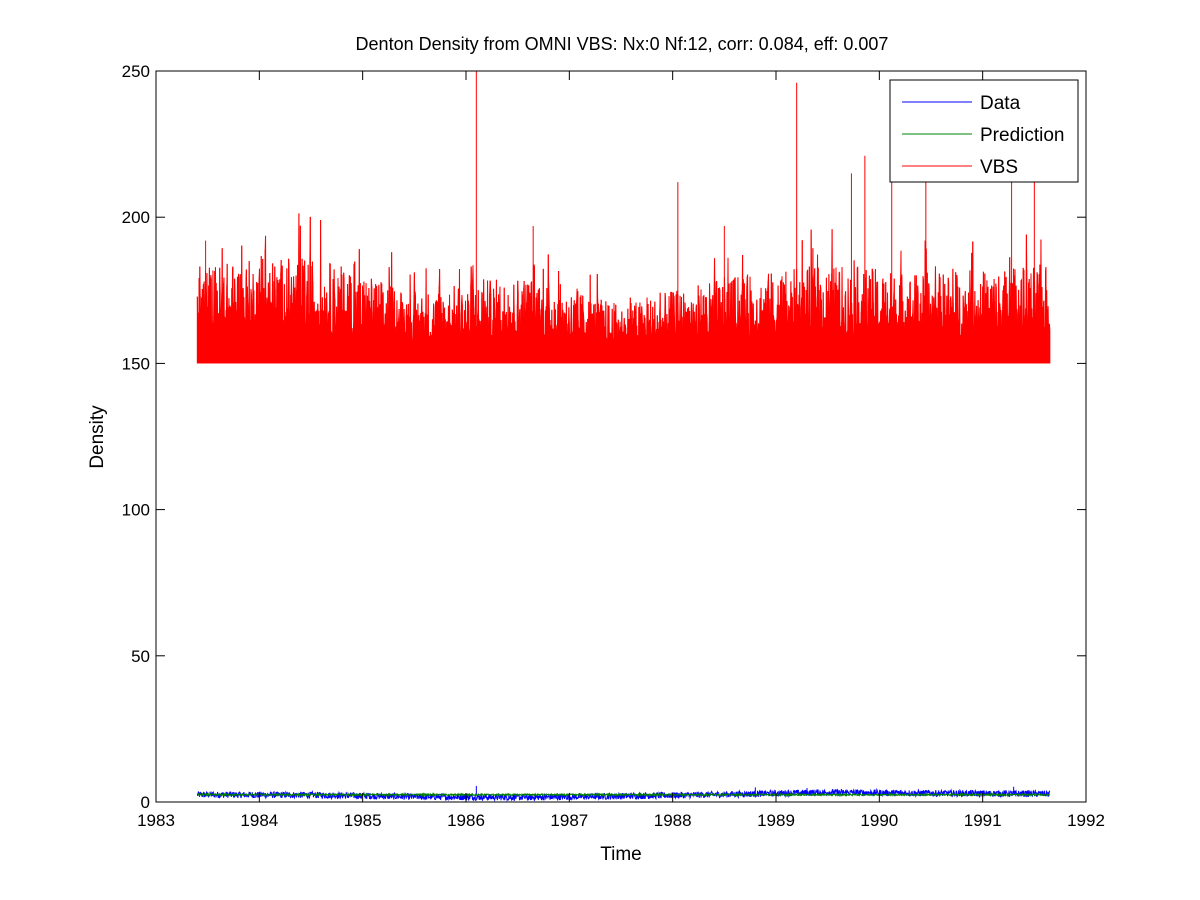 Image resolution: width=1200 pixels, height=900 pixels. I want to click on x-tick-label: 1988, so click(673, 820).